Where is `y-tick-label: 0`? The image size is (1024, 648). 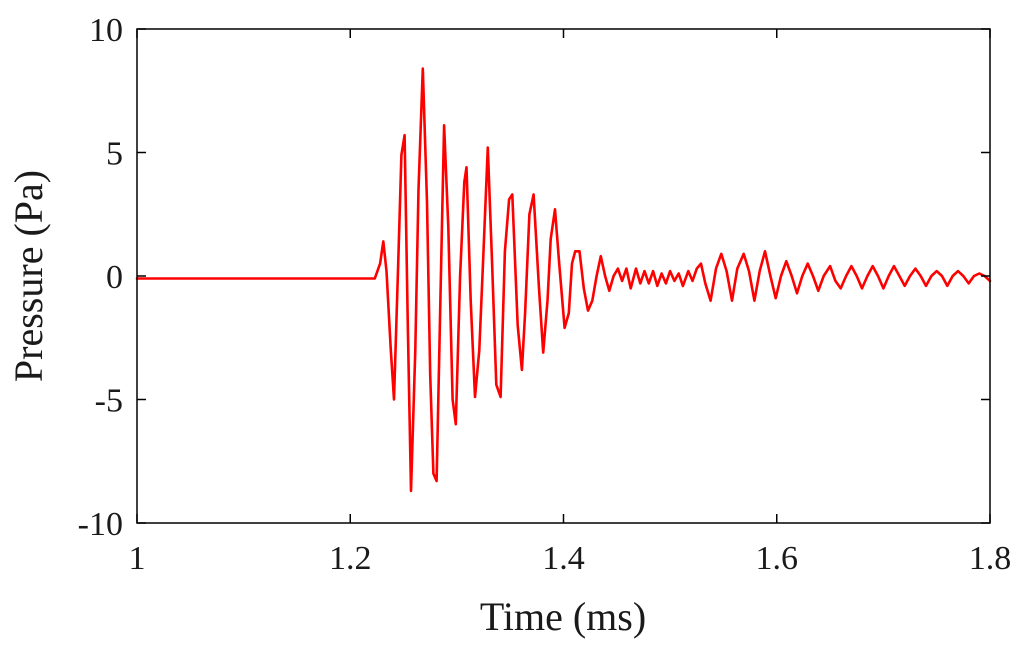 y-tick-label: 0 is located at coordinates (114, 277).